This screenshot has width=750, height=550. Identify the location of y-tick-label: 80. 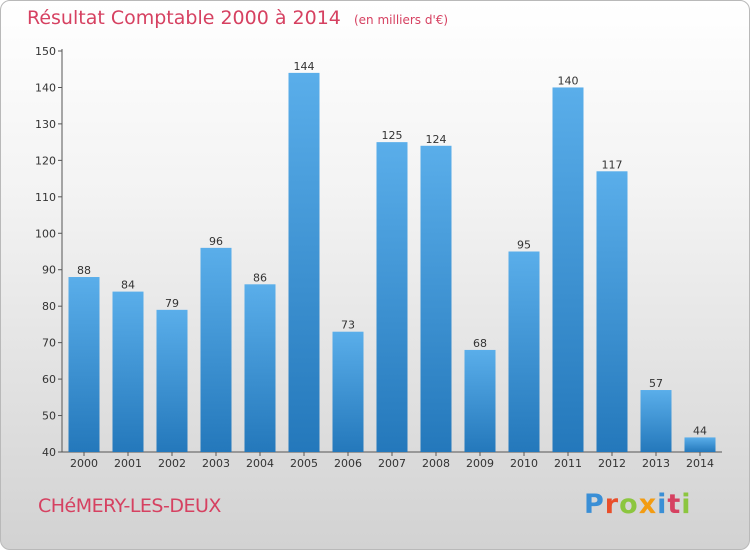
(49, 306).